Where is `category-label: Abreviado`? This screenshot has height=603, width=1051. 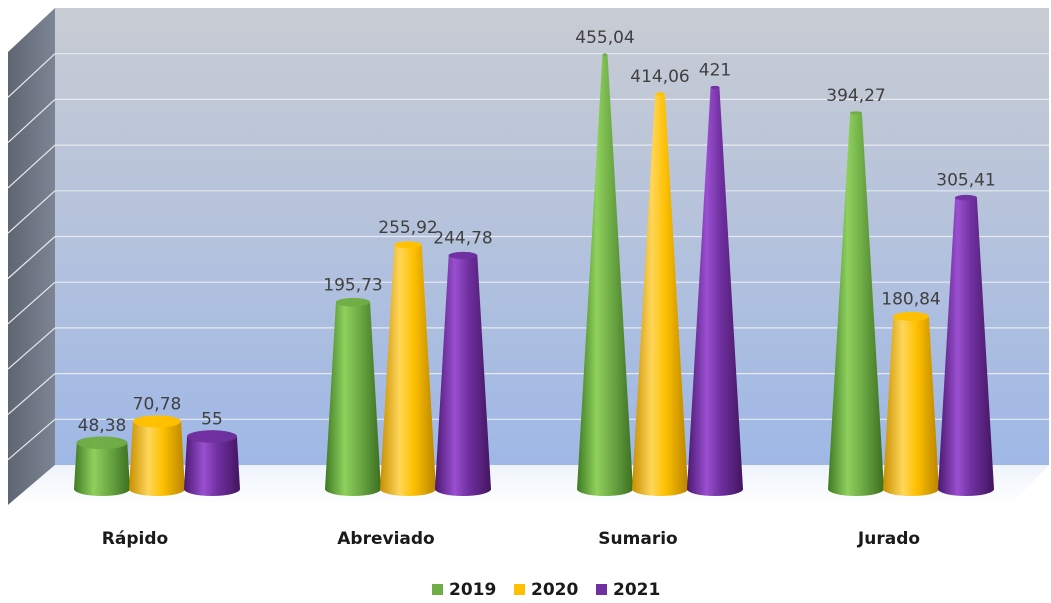 category-label: Abreviado is located at coordinates (385, 539).